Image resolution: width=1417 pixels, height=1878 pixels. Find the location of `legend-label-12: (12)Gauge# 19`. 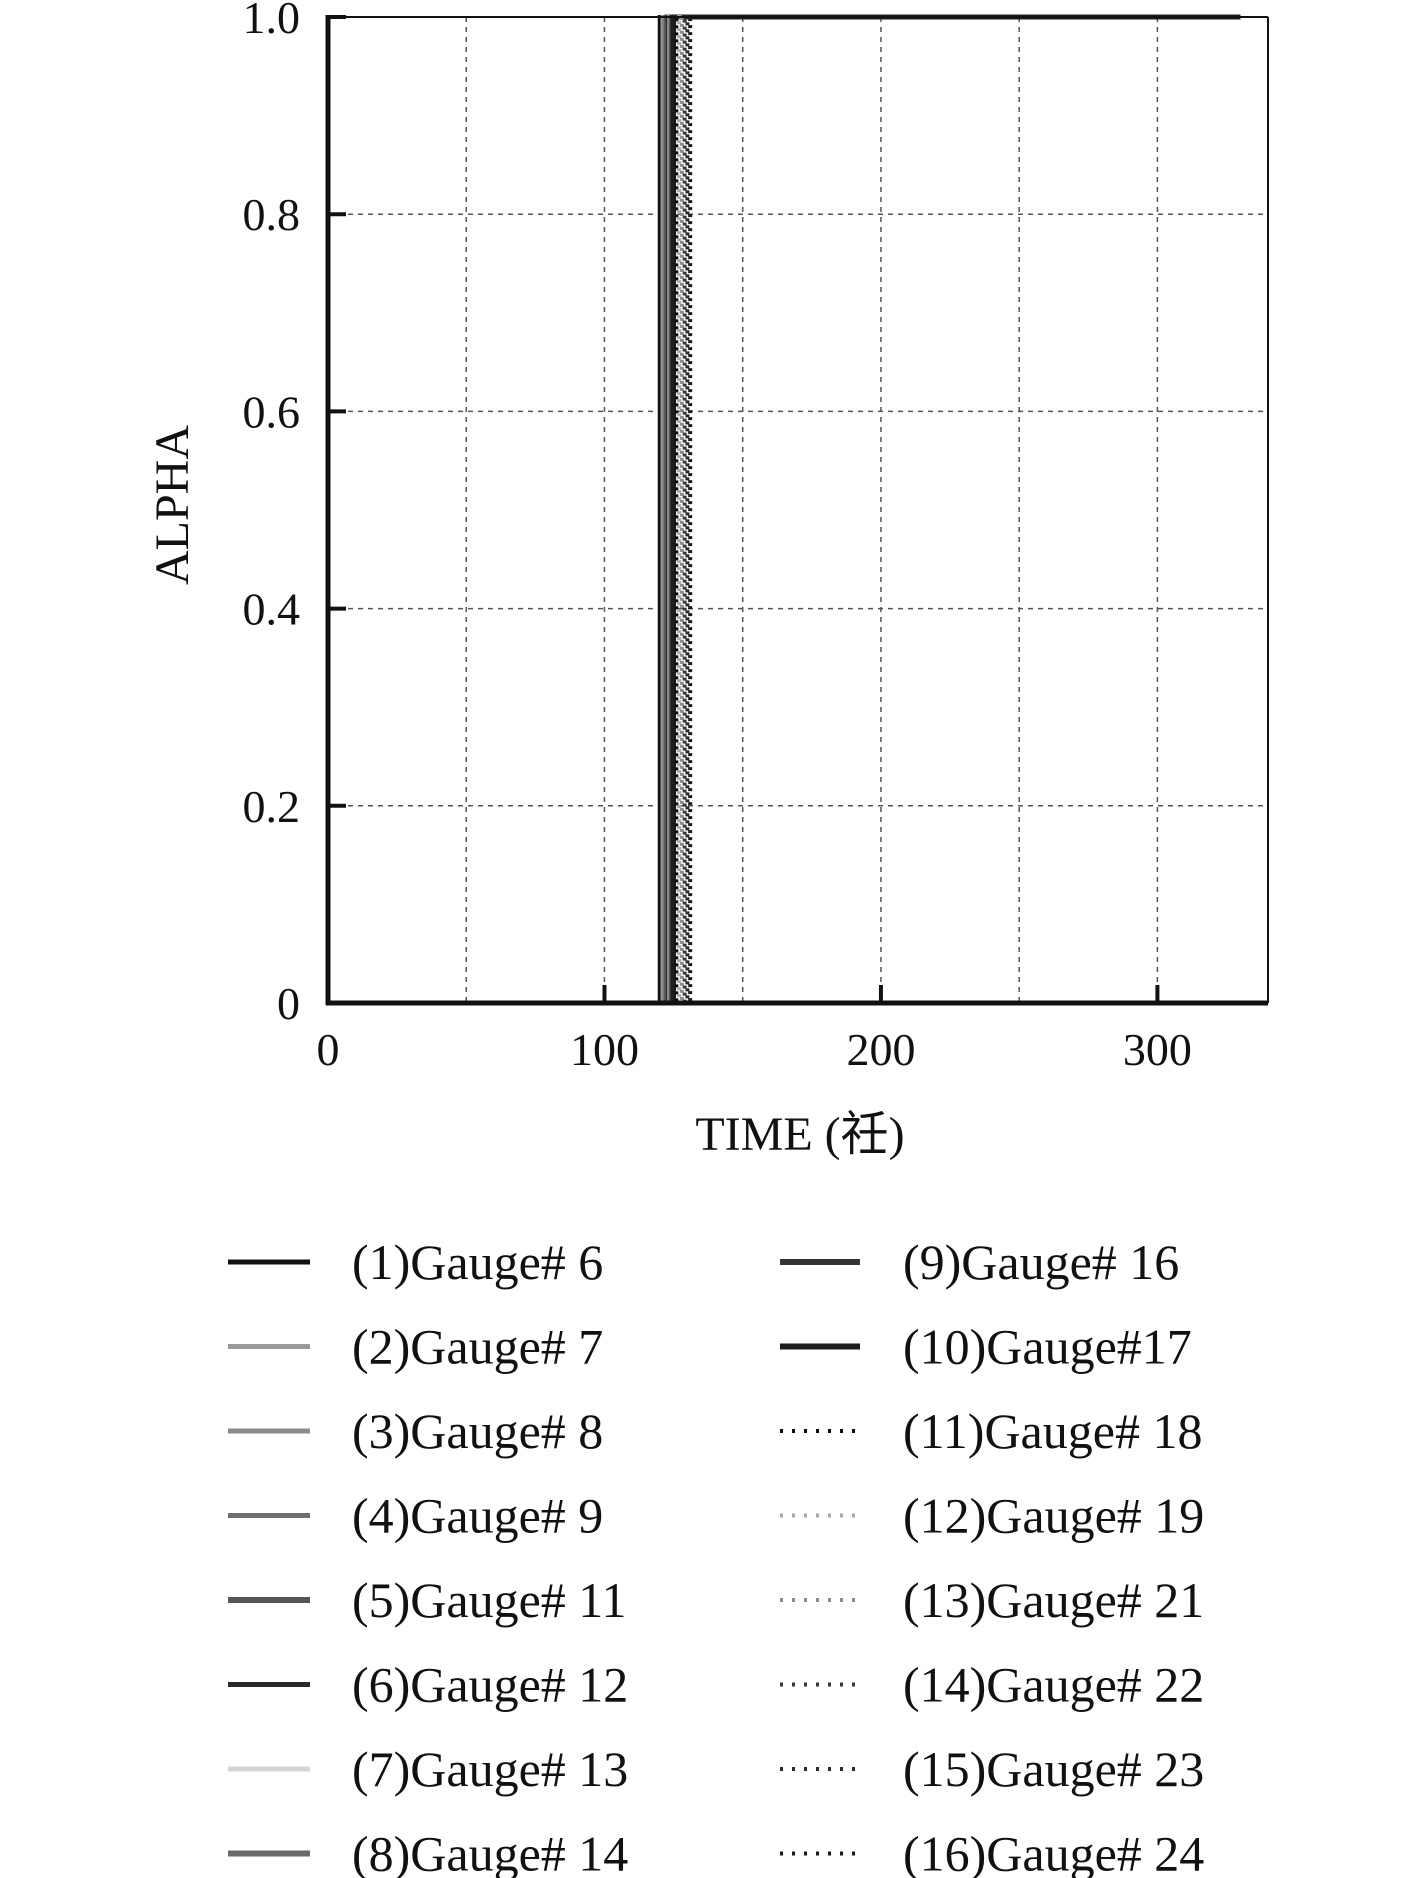

legend-label-12: (12)Gauge# 19 is located at coordinates (1053, 1516).